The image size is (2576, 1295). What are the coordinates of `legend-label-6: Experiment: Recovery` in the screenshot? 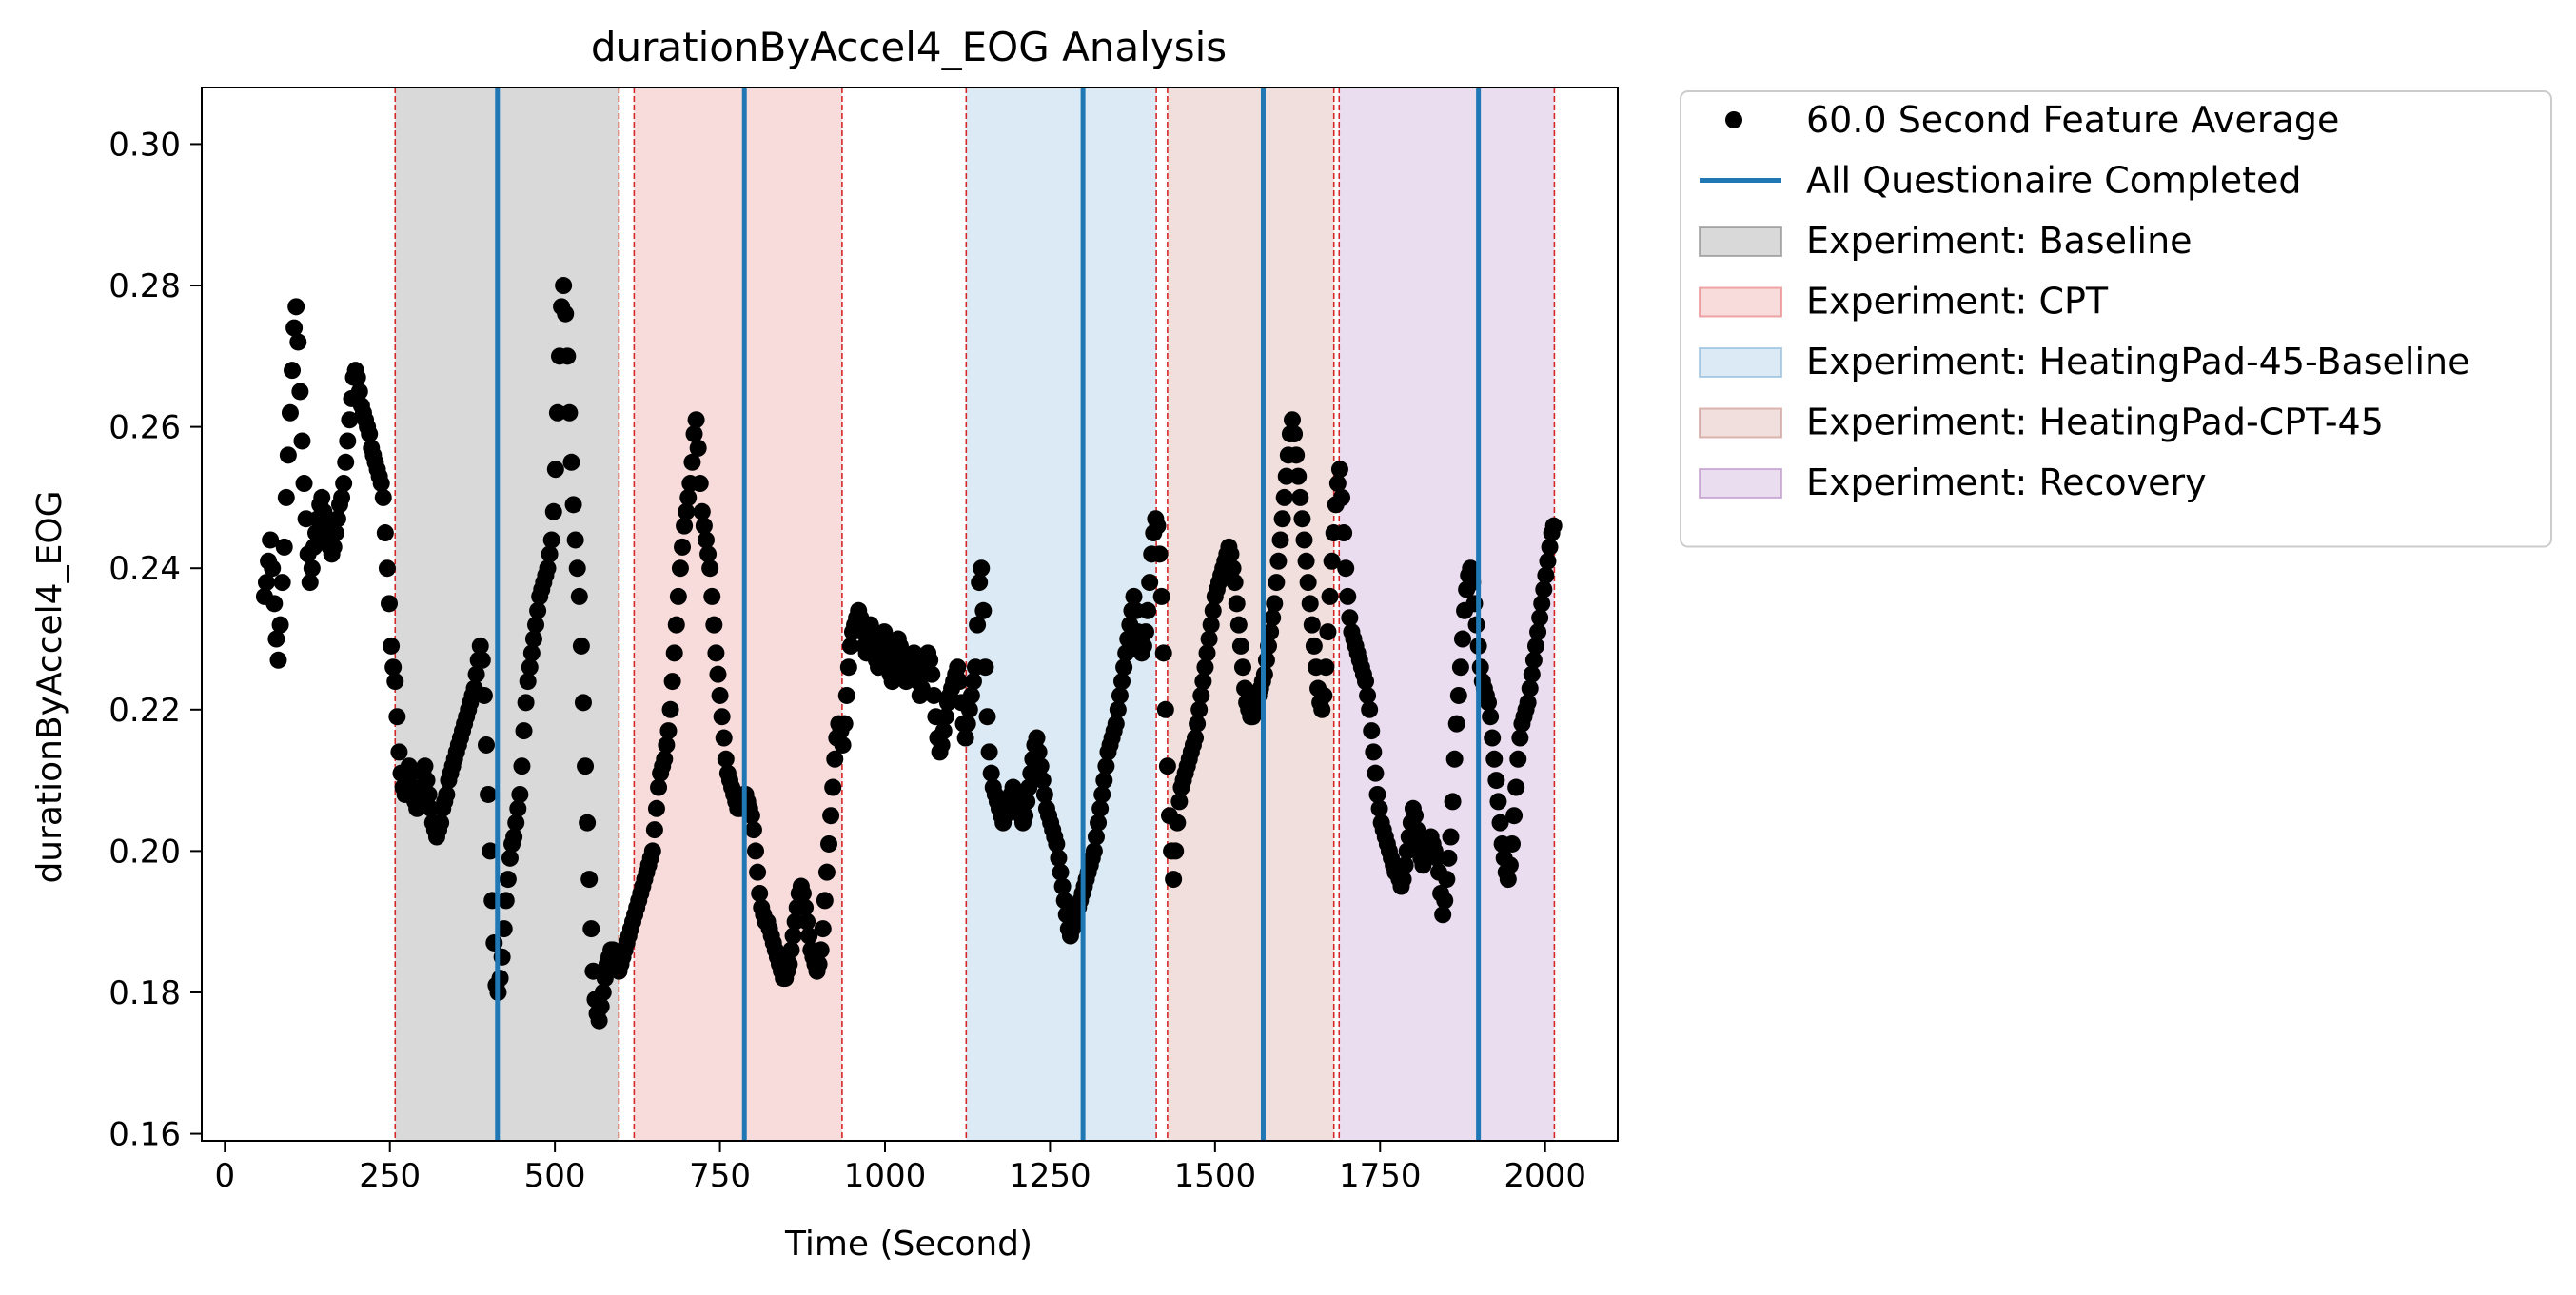 It's located at (2006, 482).